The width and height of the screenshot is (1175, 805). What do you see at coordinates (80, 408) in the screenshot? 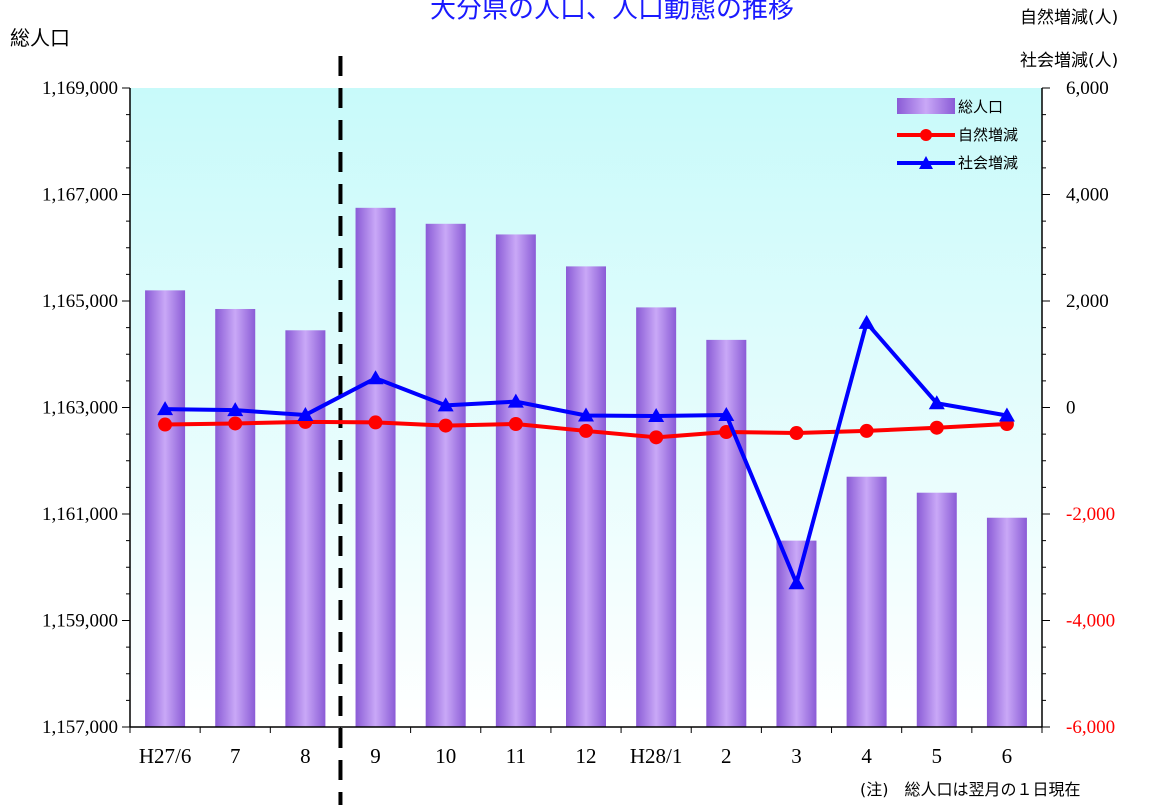
I see `left-tick-label: 1,163,000` at bounding box center [80, 408].